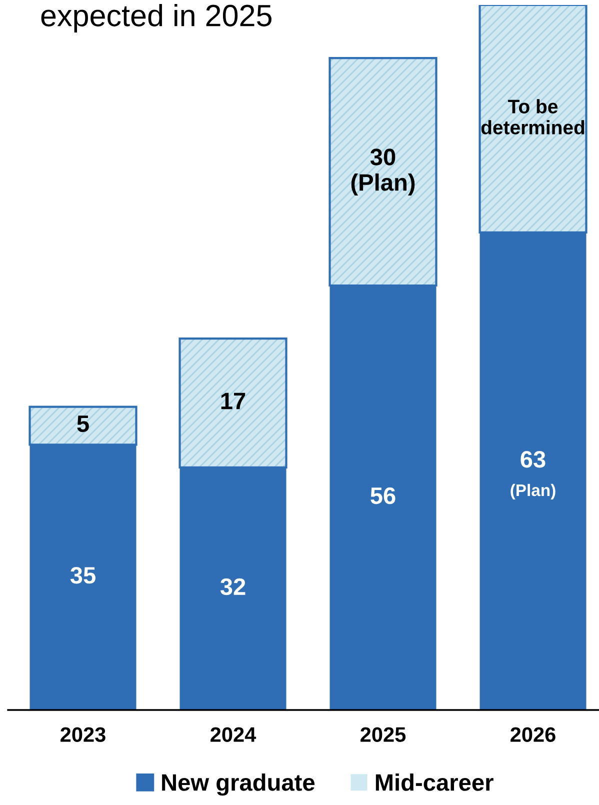 The width and height of the screenshot is (599, 805). Describe the element at coordinates (233, 734) in the screenshot. I see `x-tick-label: 2024` at that location.